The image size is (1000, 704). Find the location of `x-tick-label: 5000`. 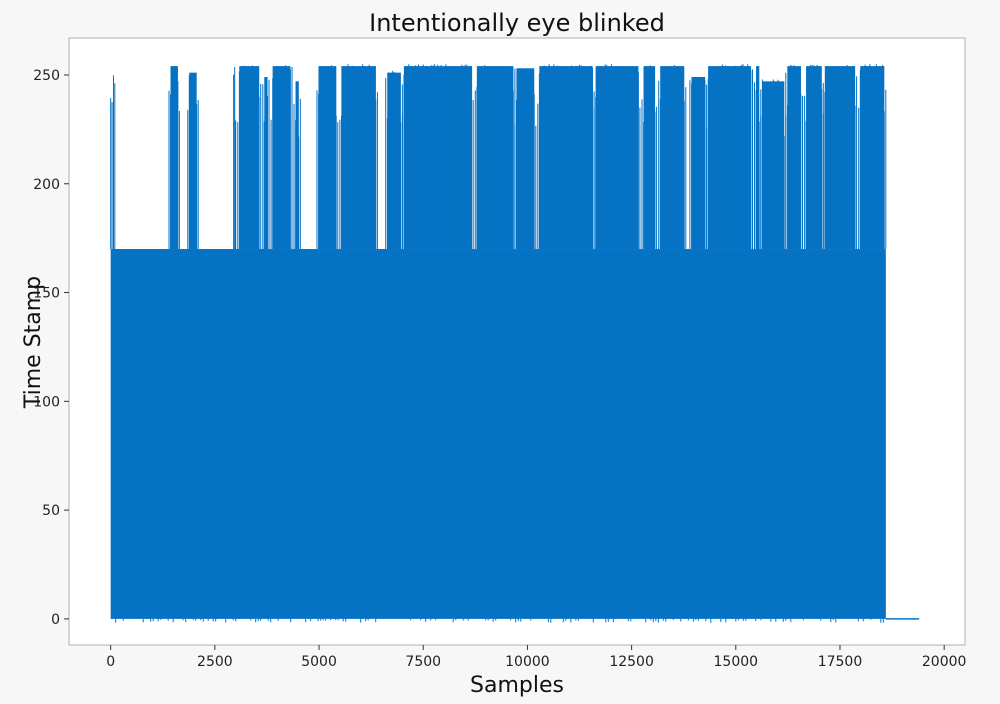

x-tick-label: 5000 is located at coordinates (319, 662).